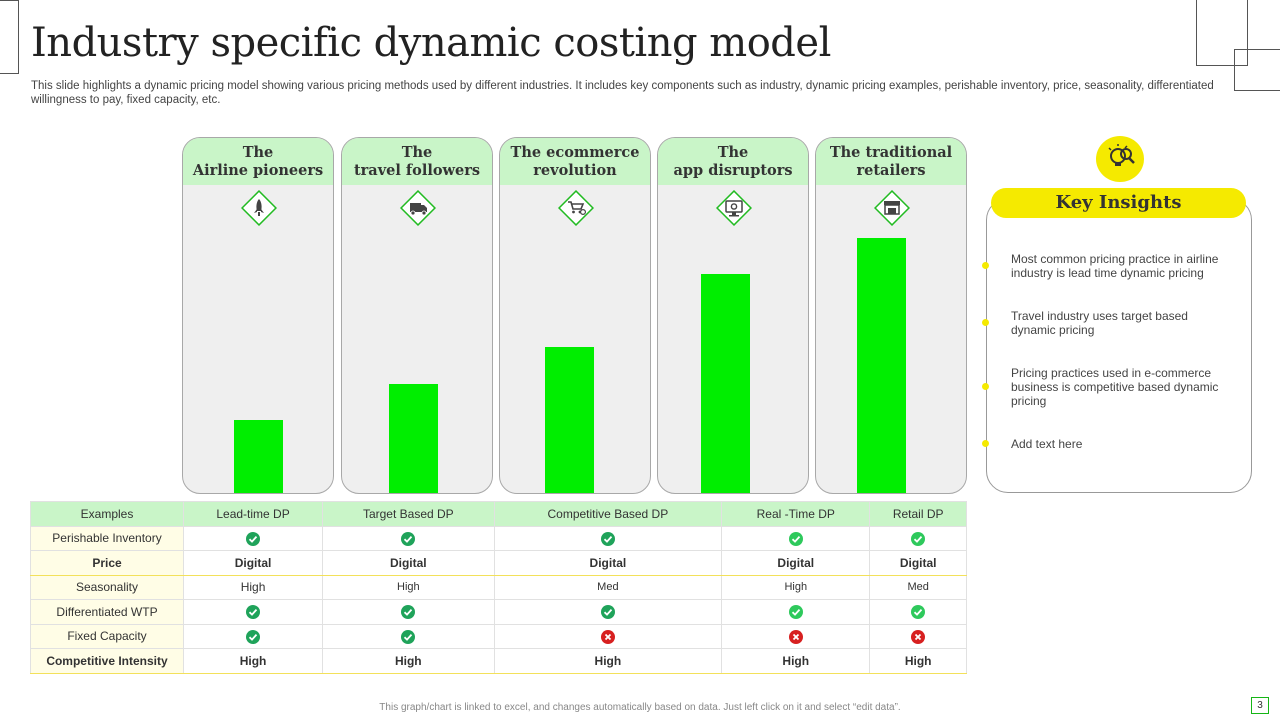 The image size is (1280, 720). I want to click on industry-column: The ecommerce revolution, so click(575, 315).